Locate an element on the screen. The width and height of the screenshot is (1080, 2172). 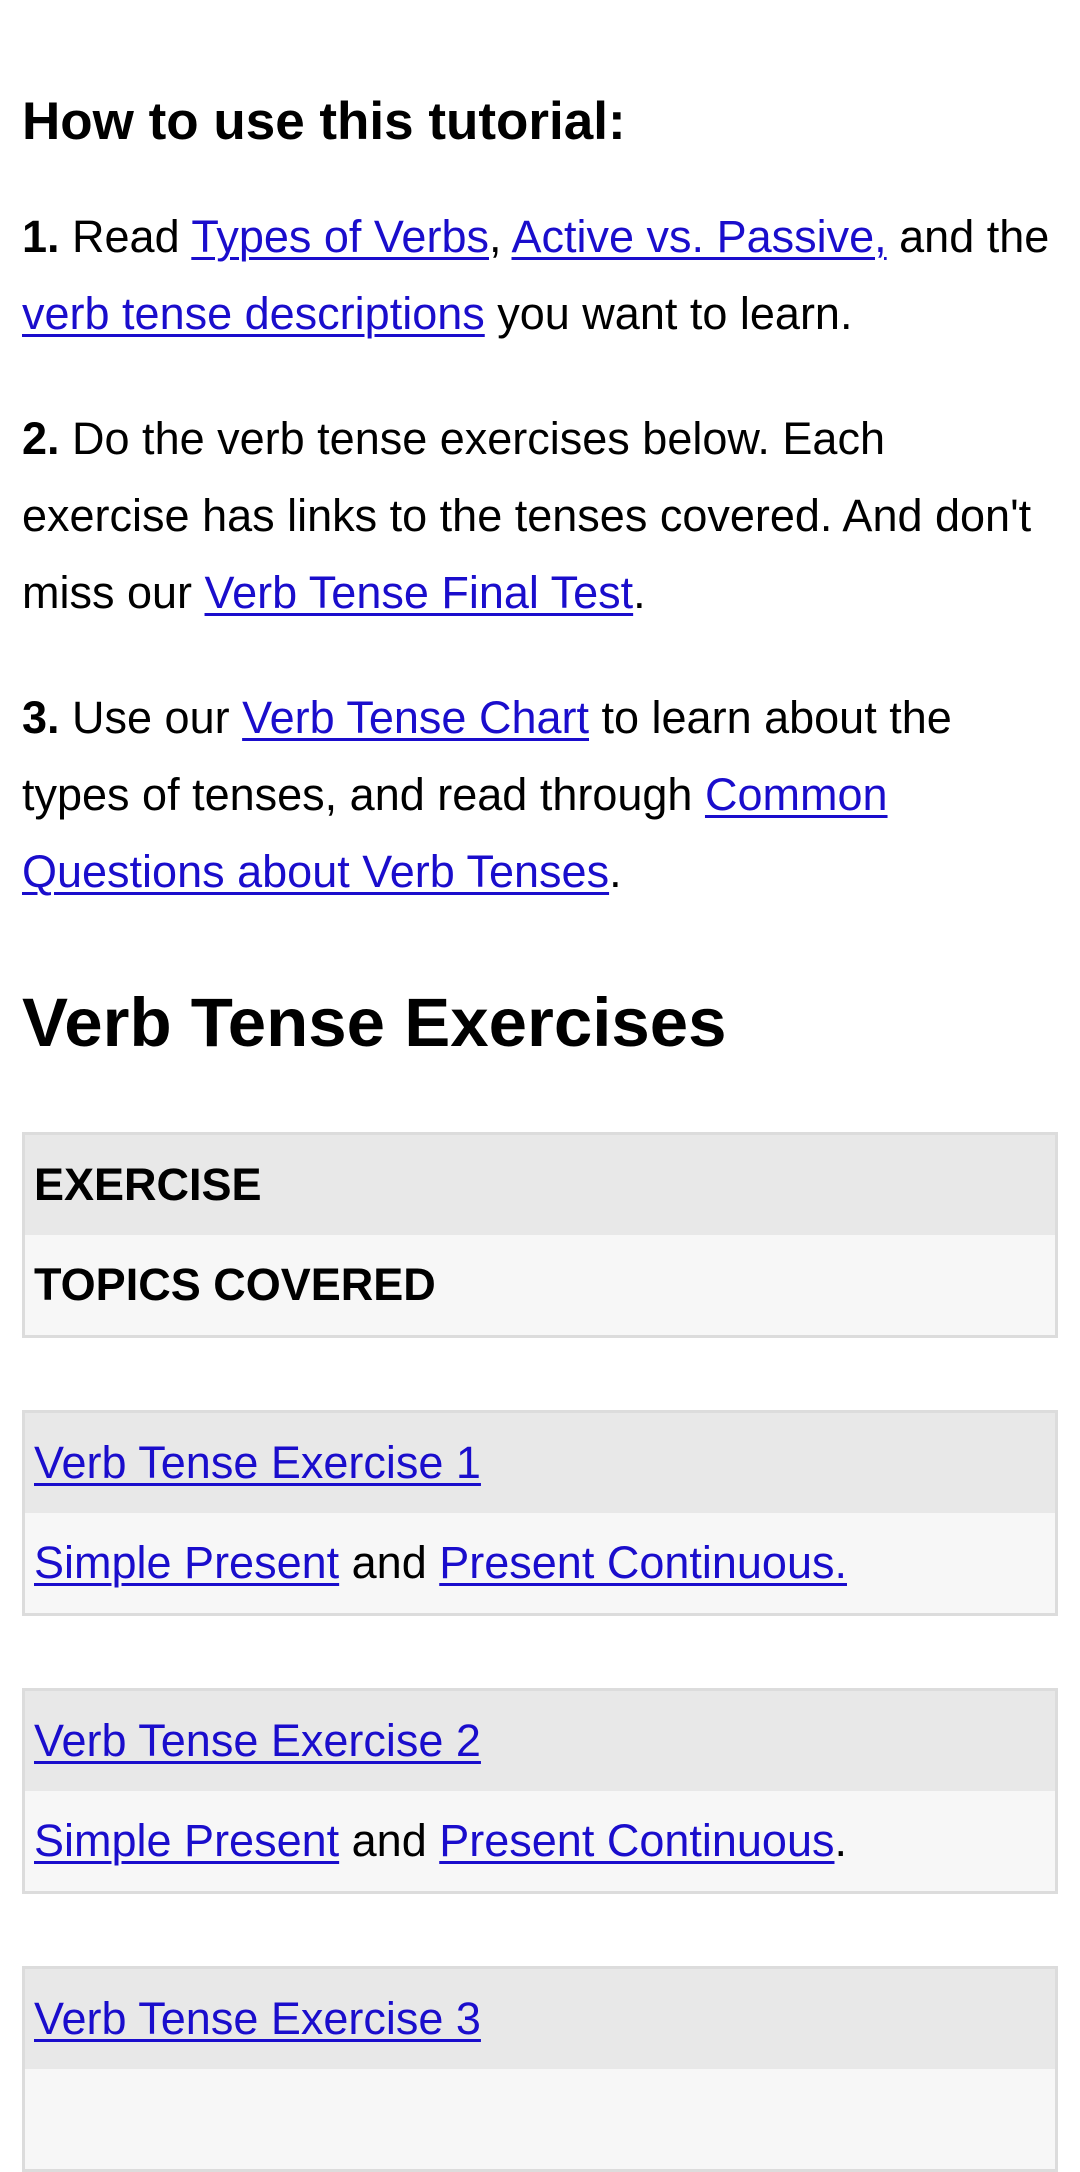
exercise-3-topics is located at coordinates (540, 2120).